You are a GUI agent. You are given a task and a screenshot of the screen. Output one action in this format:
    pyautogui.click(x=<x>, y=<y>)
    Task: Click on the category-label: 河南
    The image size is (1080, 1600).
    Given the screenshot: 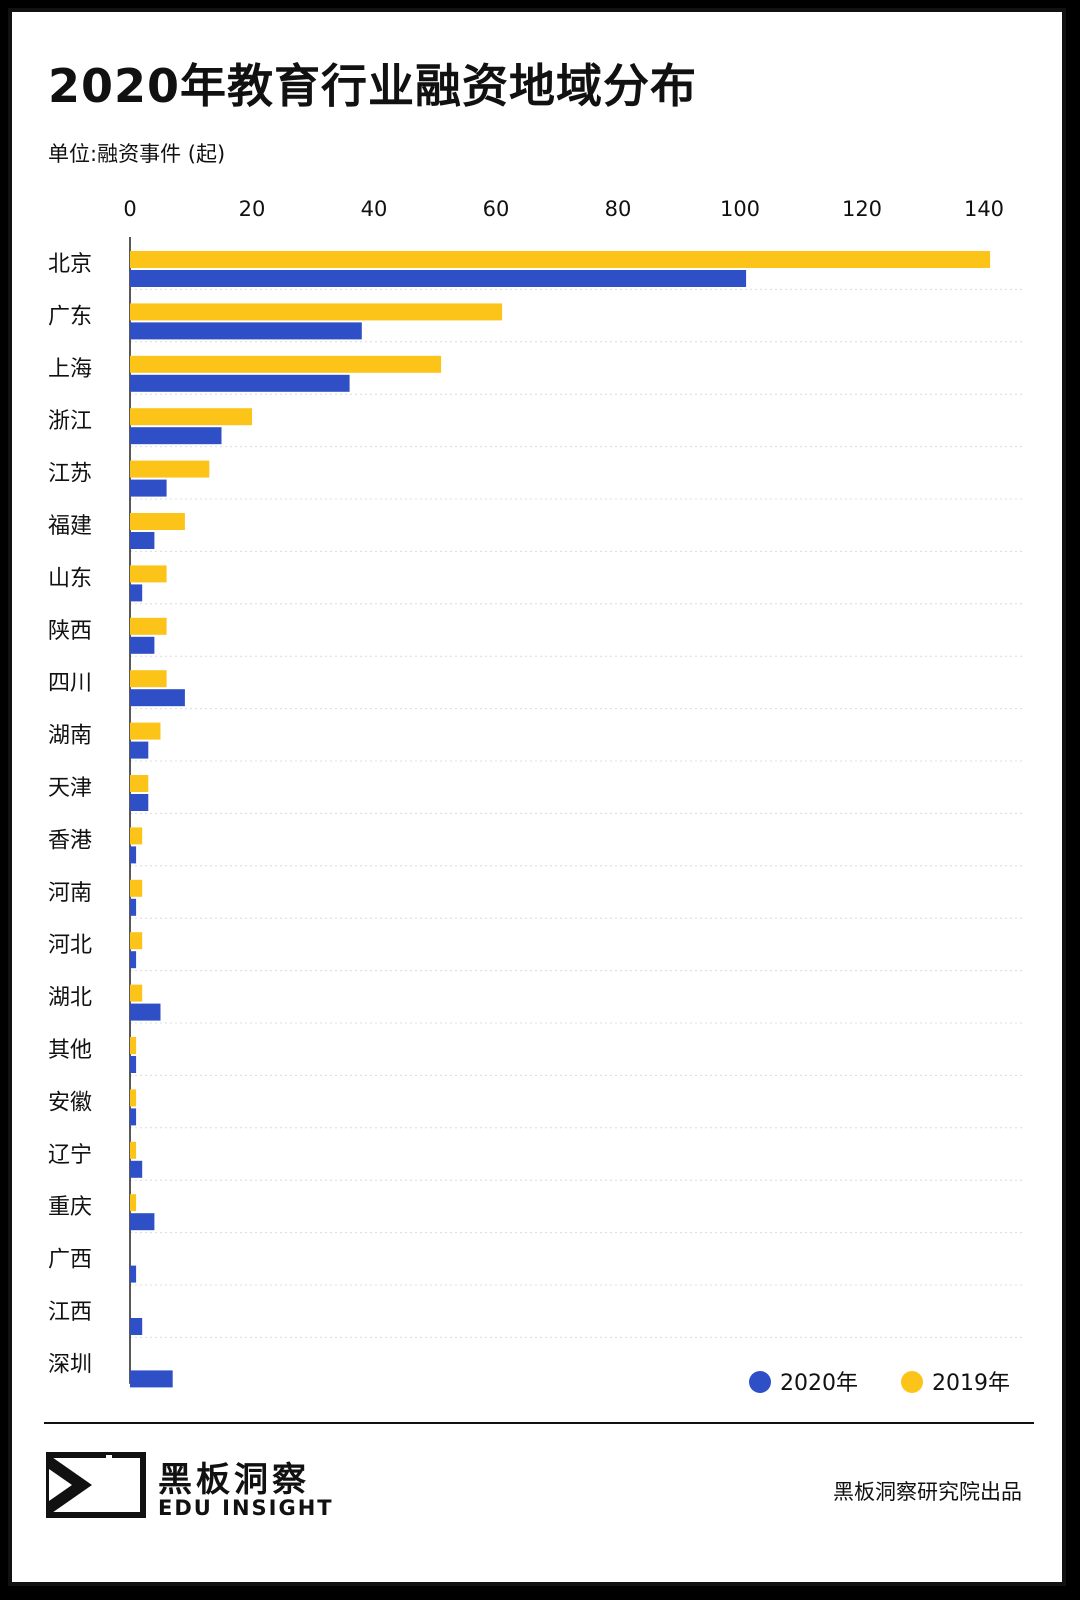 What is the action you would take?
    pyautogui.click(x=70, y=893)
    